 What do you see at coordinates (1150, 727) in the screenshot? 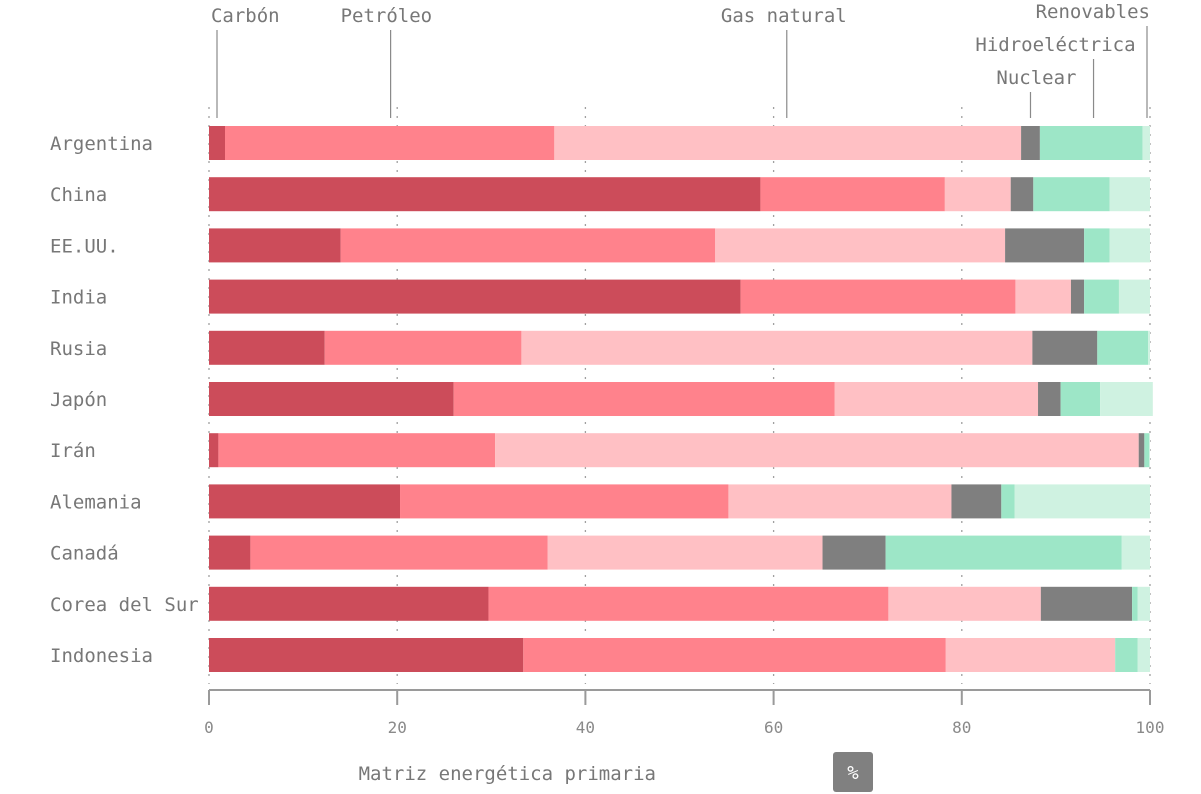
I see `x-tick-label: 100` at bounding box center [1150, 727].